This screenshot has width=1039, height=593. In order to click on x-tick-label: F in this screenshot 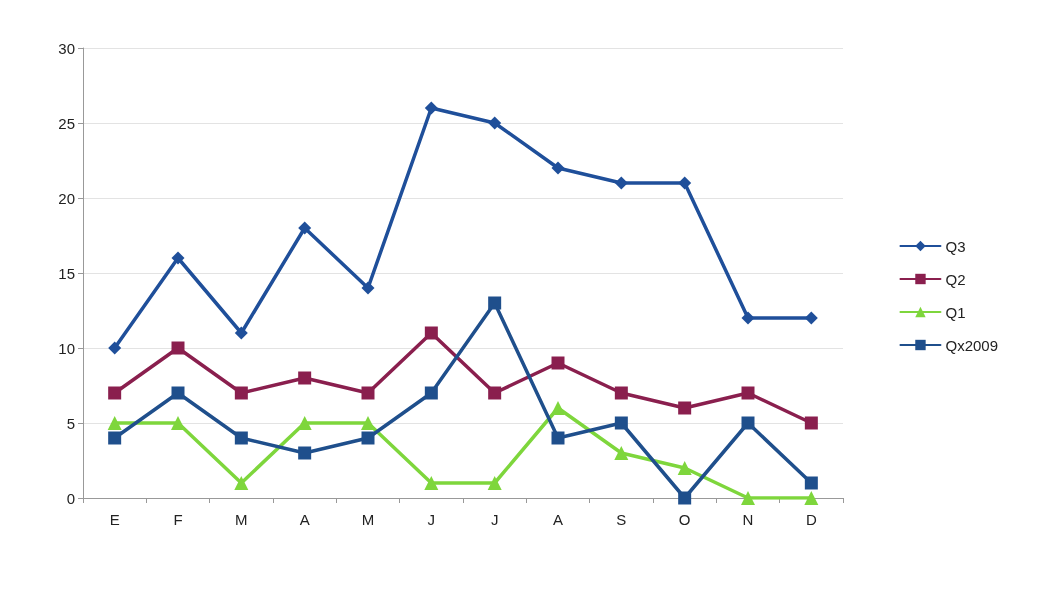, I will do `click(178, 519)`.